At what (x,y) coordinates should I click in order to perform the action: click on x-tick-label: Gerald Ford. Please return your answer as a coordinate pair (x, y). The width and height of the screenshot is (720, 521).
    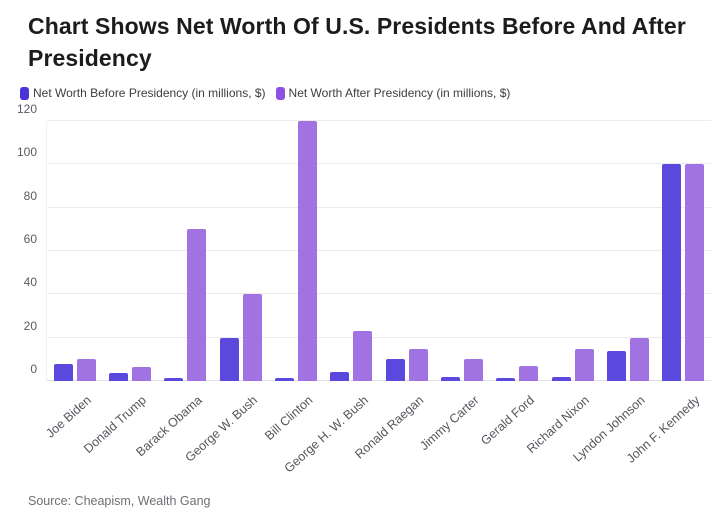
    Looking at the image, I should click on (507, 421).